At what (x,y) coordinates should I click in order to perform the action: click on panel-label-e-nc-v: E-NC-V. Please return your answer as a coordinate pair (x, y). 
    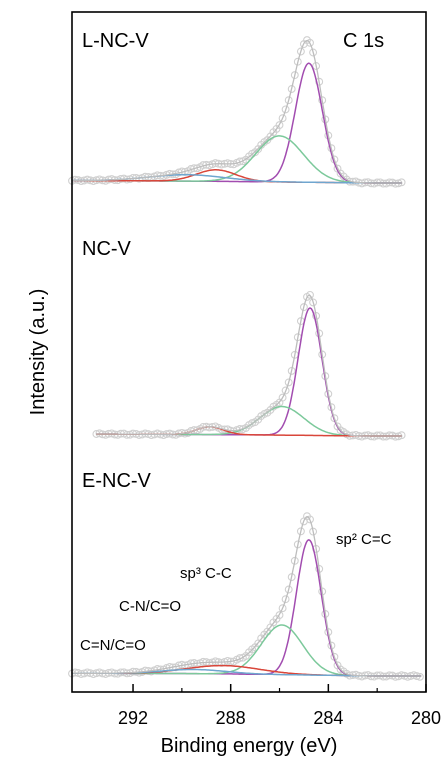
    Looking at the image, I should click on (117, 481).